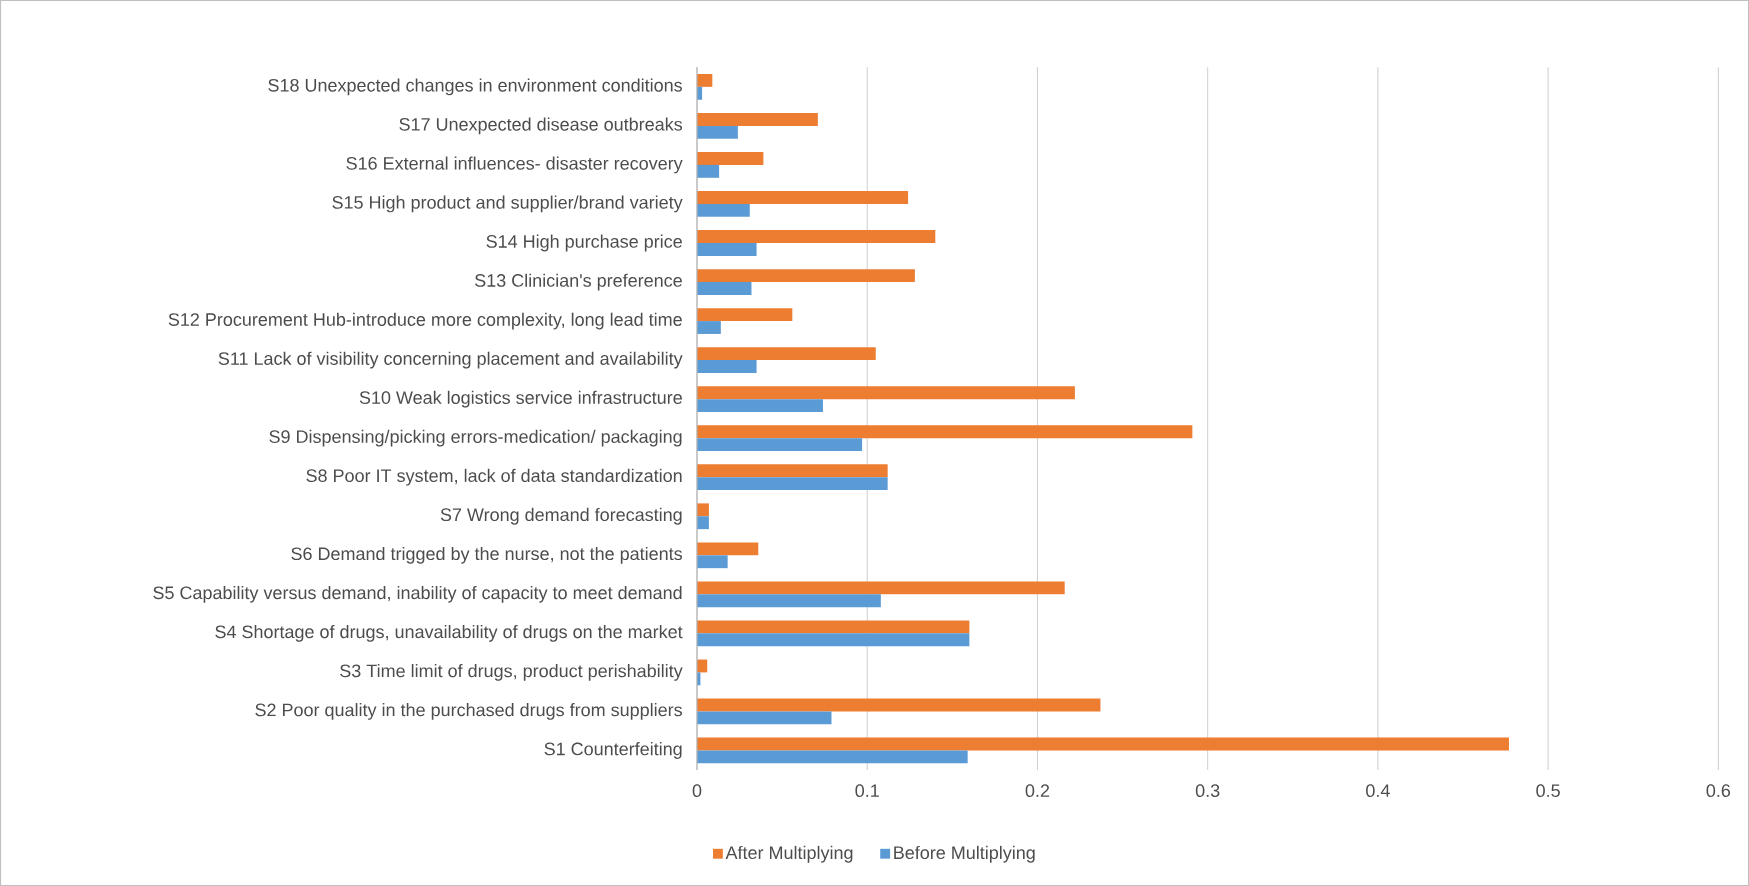 This screenshot has width=1749, height=886. Describe the element at coordinates (1548, 790) in the screenshot. I see `x-tick-label: 0.5` at that location.